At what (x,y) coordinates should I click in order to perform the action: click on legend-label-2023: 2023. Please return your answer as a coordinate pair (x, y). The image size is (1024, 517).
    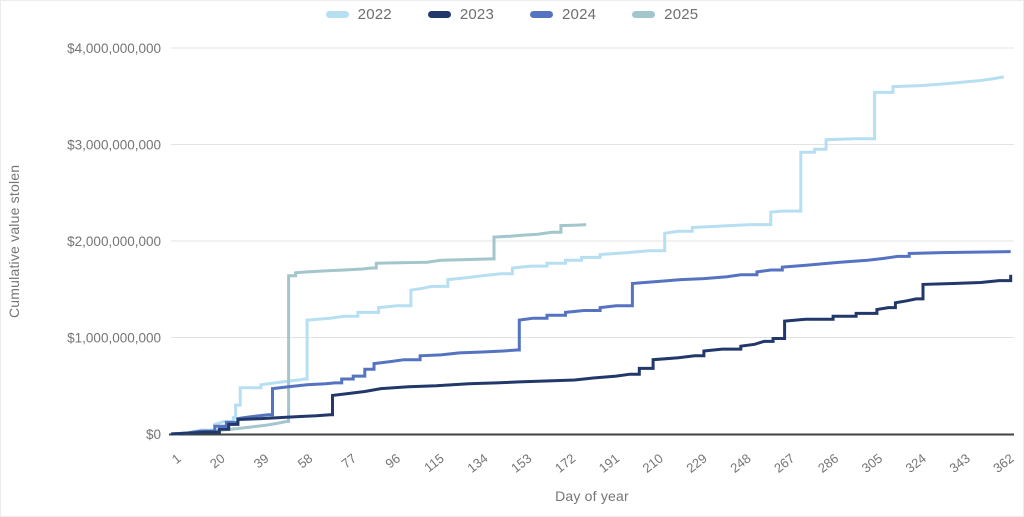
    Looking at the image, I should click on (476, 14).